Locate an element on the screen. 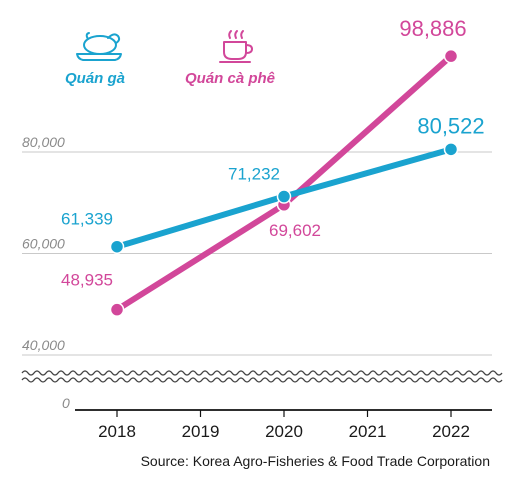 This screenshot has width=519, height=477. roast-chicken-icon is located at coordinates (99, 46).